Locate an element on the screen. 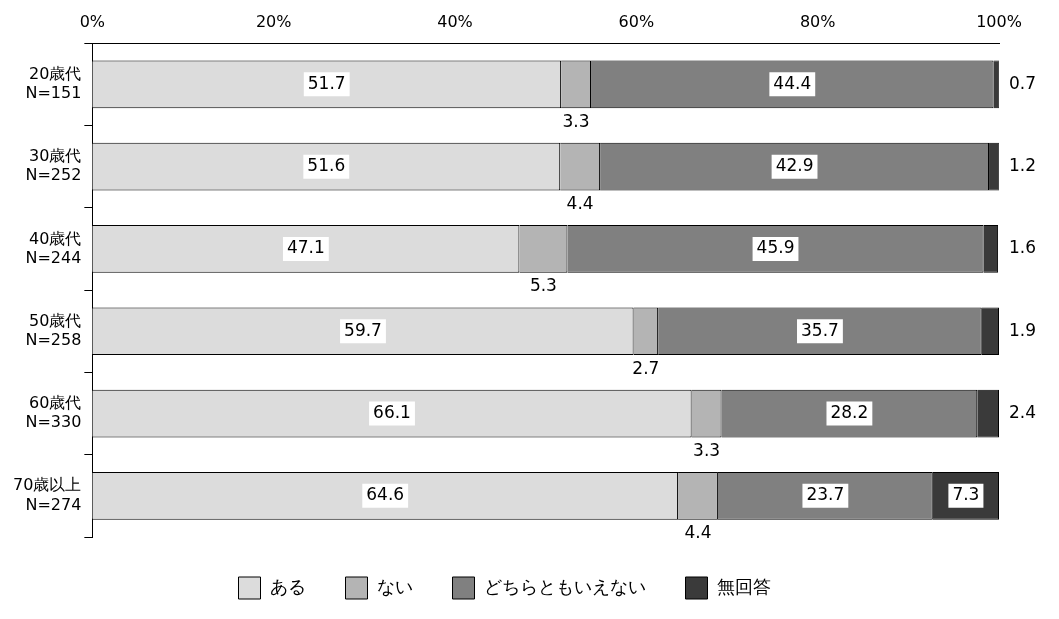  data-label: 47.1 is located at coordinates (305, 247).